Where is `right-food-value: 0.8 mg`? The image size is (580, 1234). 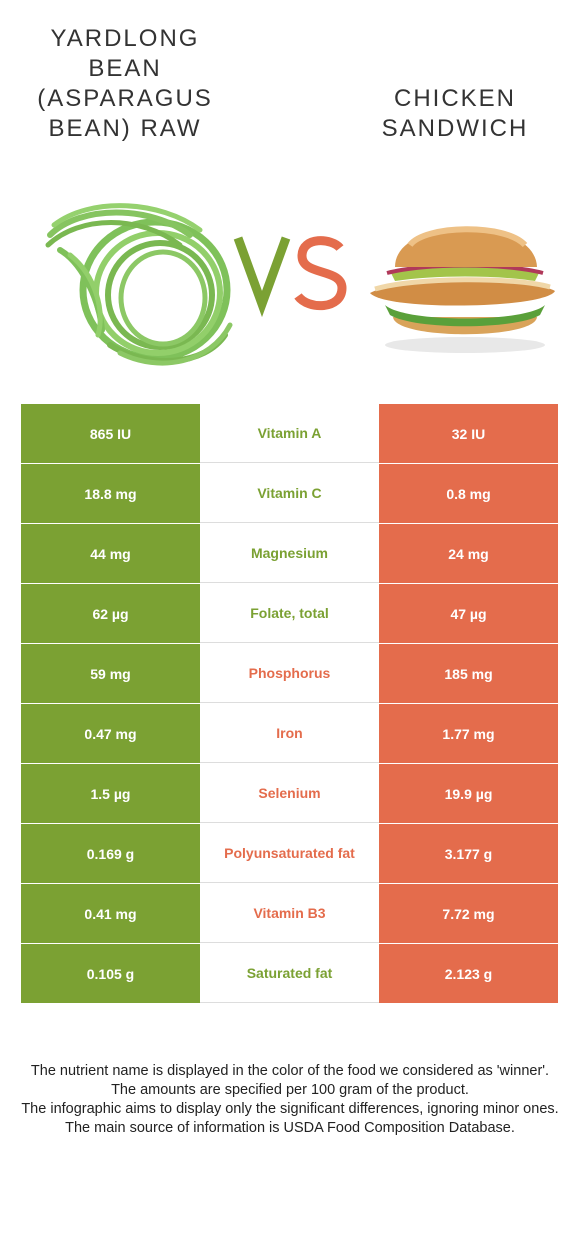 right-food-value: 0.8 mg is located at coordinates (468, 493).